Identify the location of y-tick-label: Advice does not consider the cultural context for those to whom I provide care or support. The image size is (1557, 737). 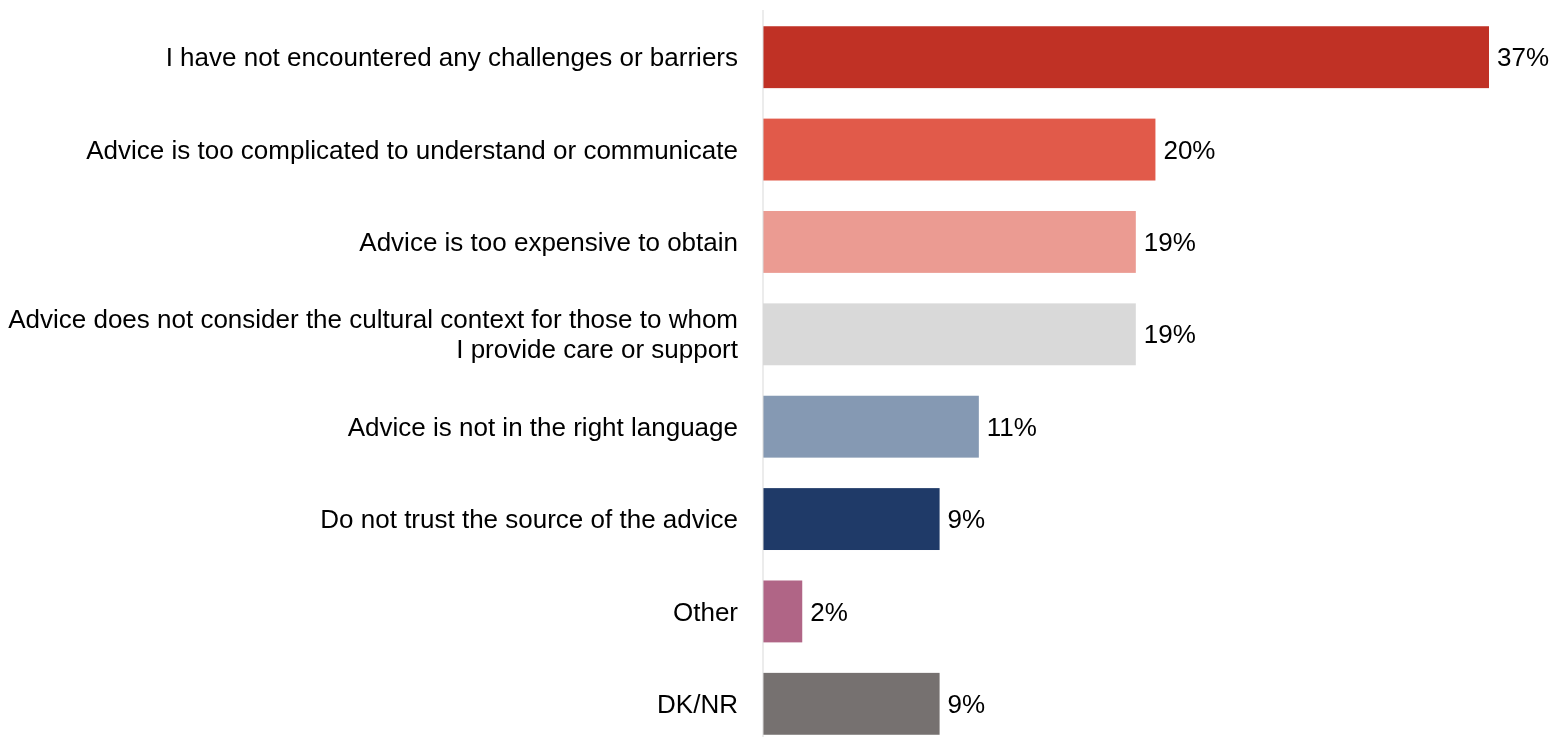
(373, 334).